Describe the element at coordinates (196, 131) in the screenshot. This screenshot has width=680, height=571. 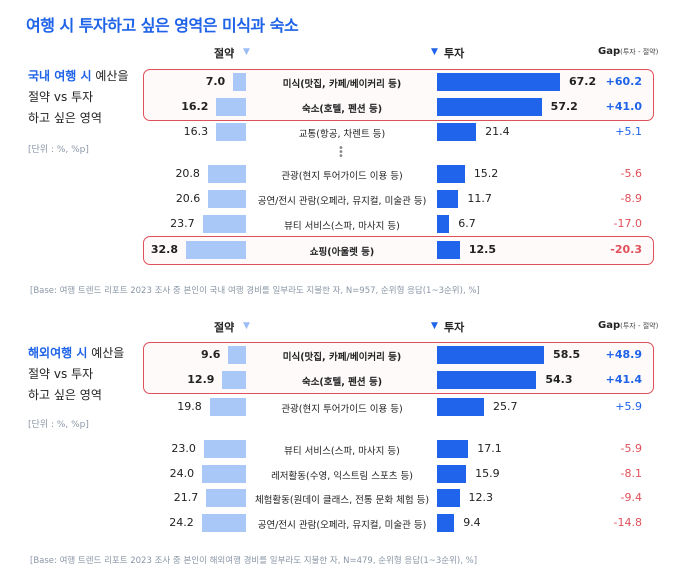
I see `save-value: 16.3` at that location.